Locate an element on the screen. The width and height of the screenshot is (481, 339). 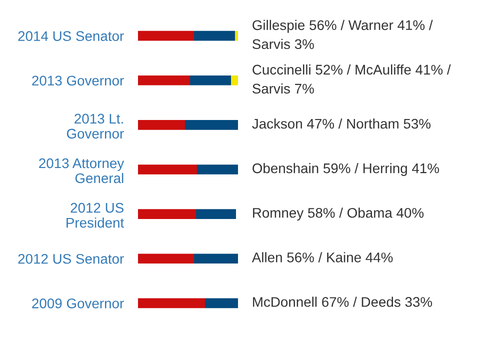
y-tick-label: 2012 US Senator is located at coordinates (71, 259).